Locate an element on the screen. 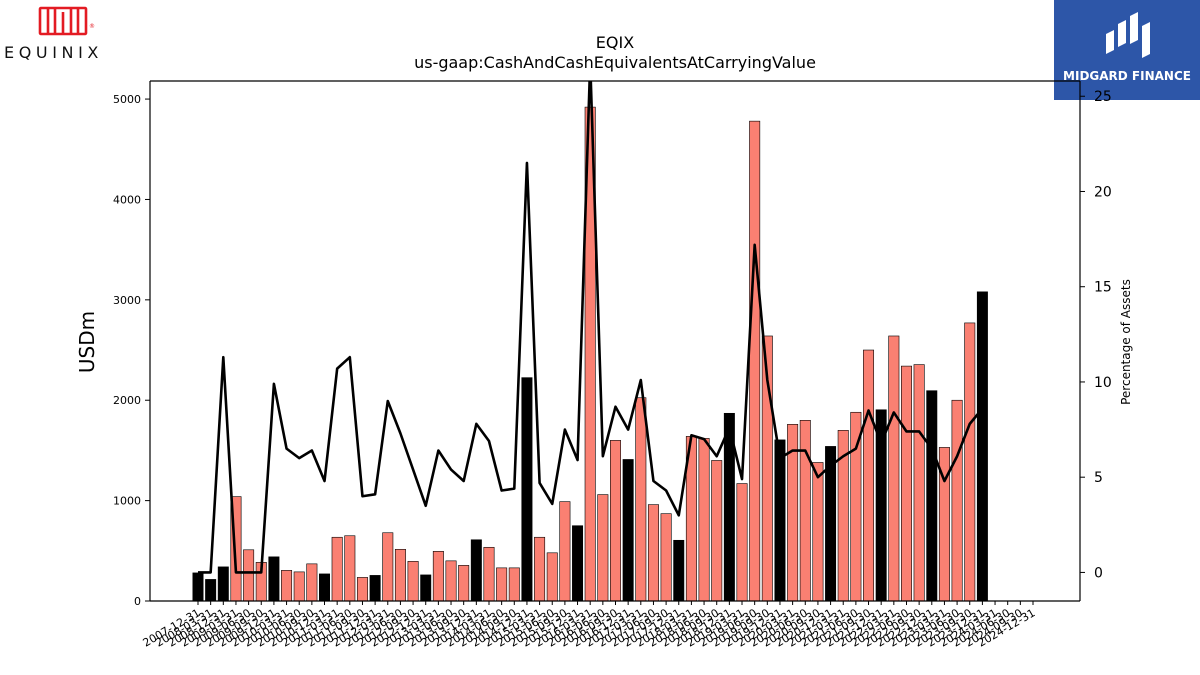 The width and height of the screenshot is (1200, 675). y-tick-label: 4000 is located at coordinates (127, 199).